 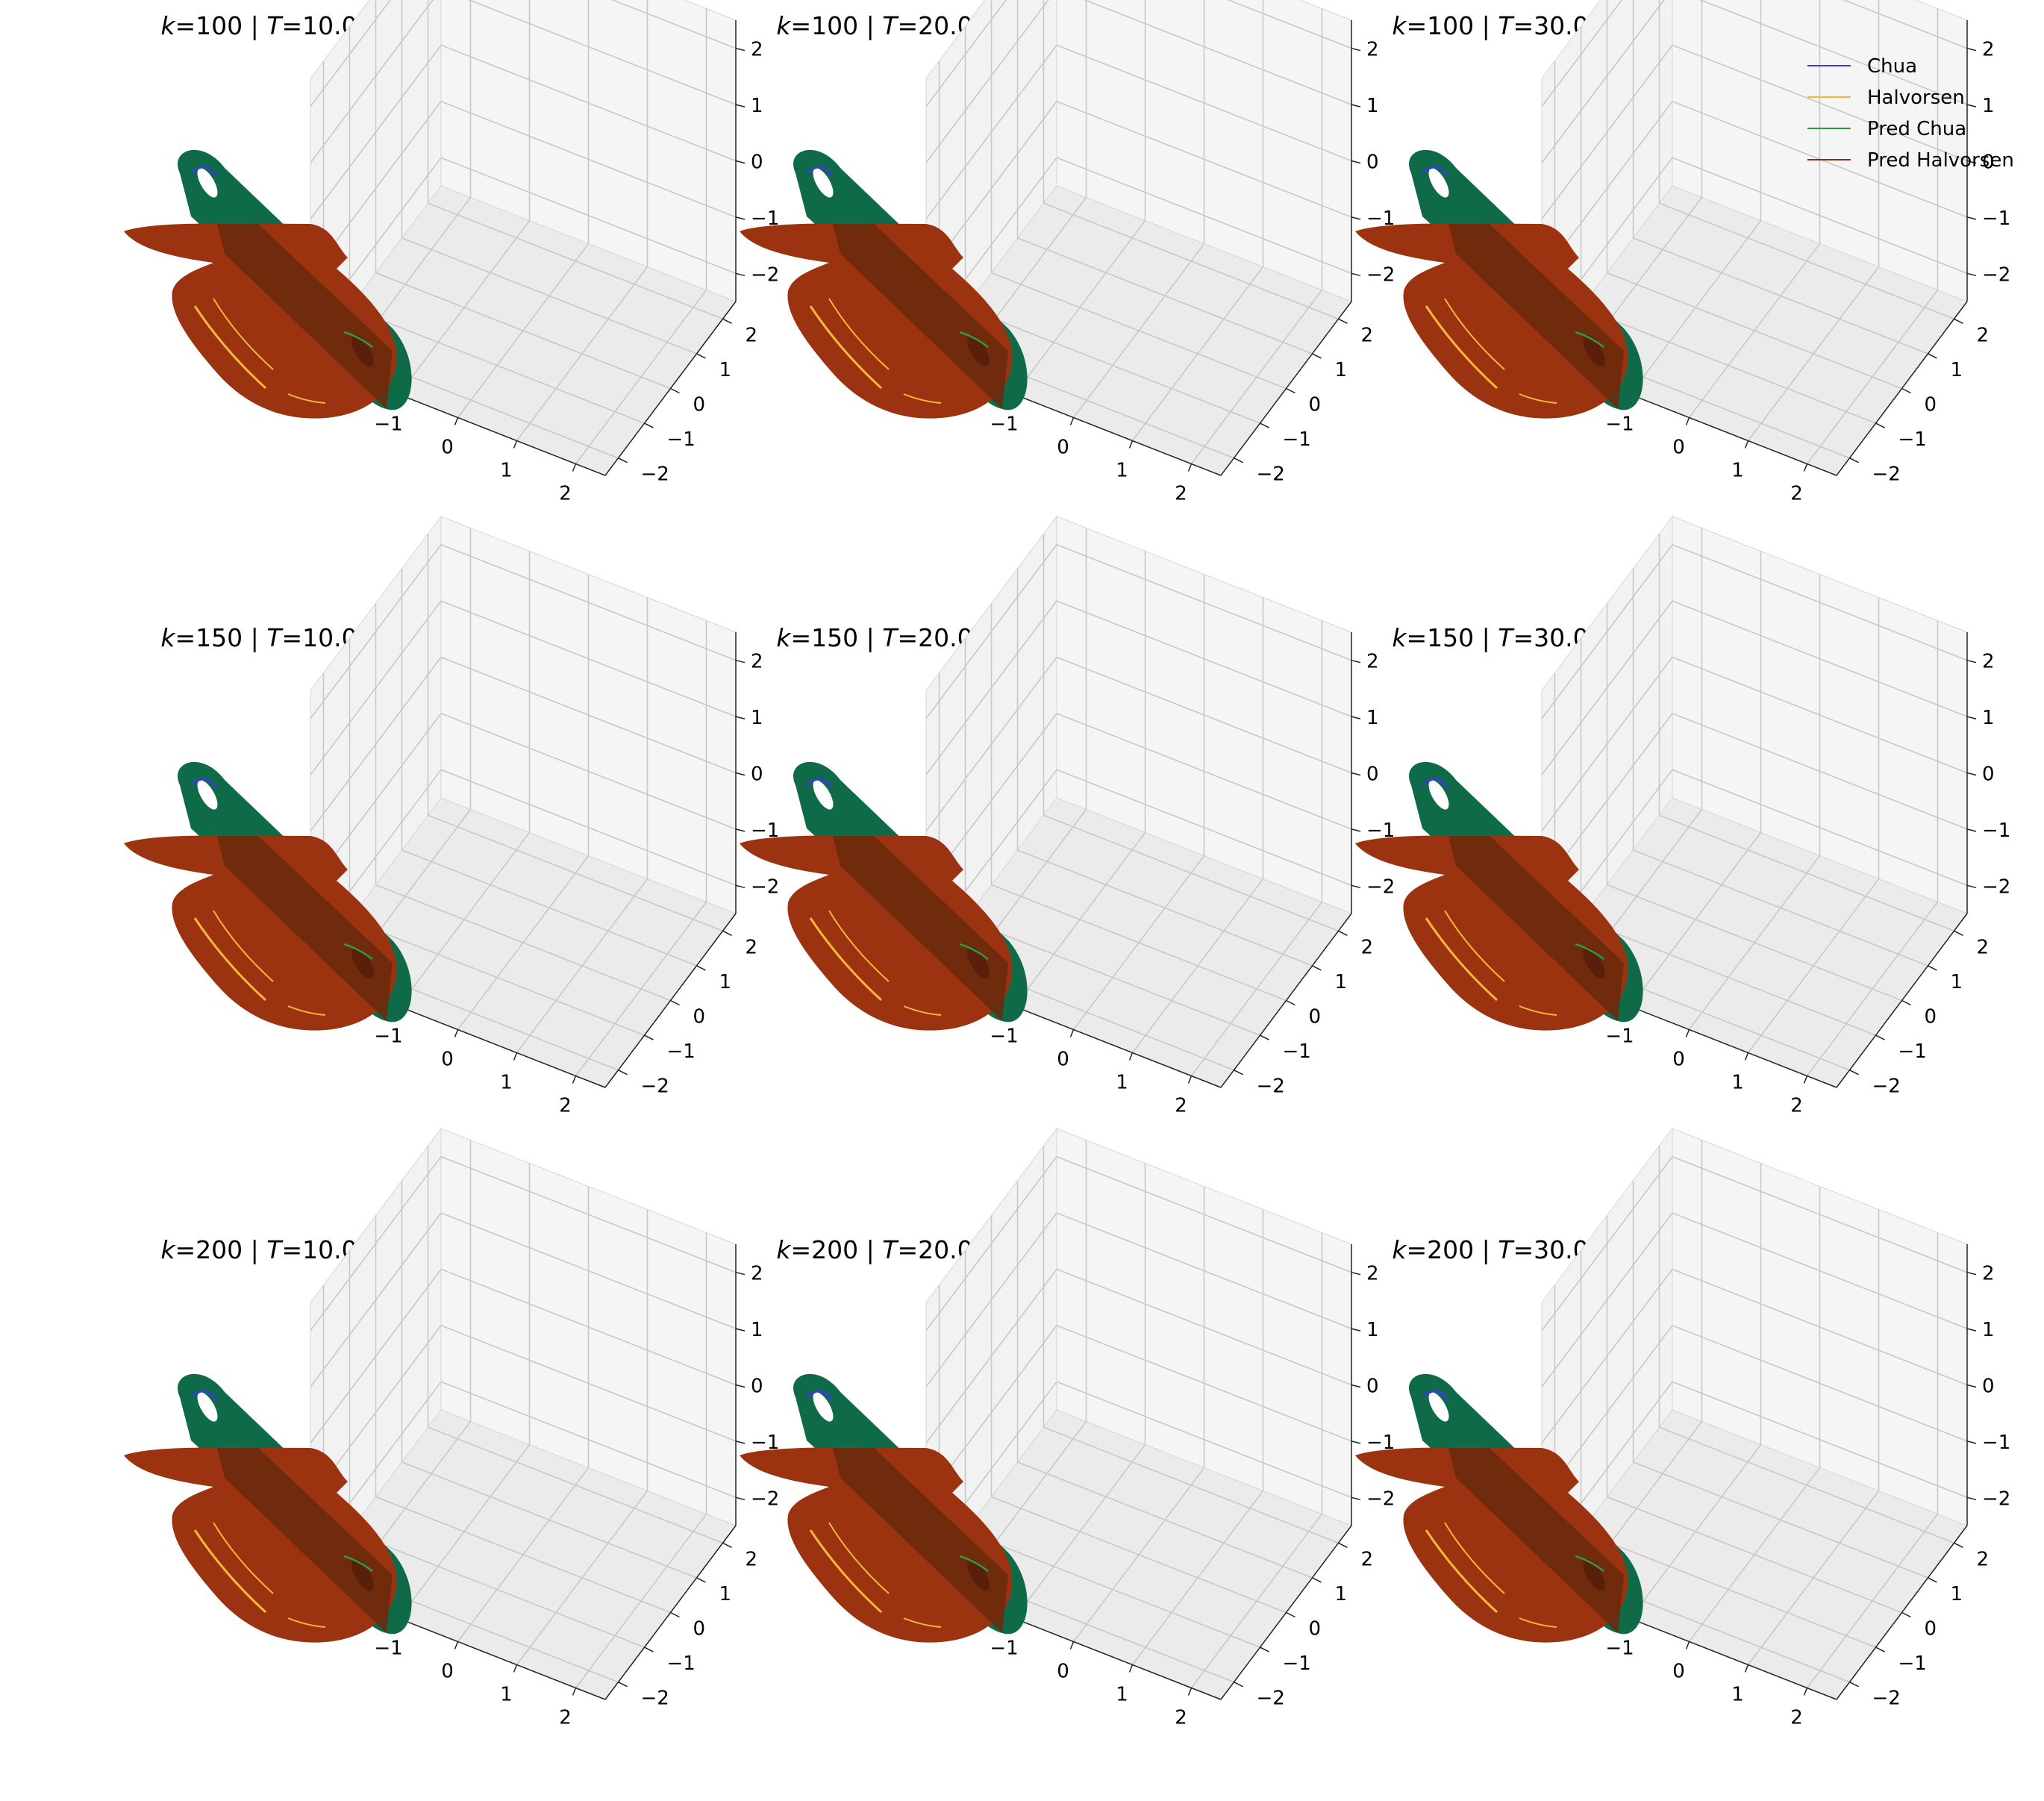 I want to click on legend: Chua Halvorsen Pred Chua Pred Halvorsen, so click(x=1911, y=113).